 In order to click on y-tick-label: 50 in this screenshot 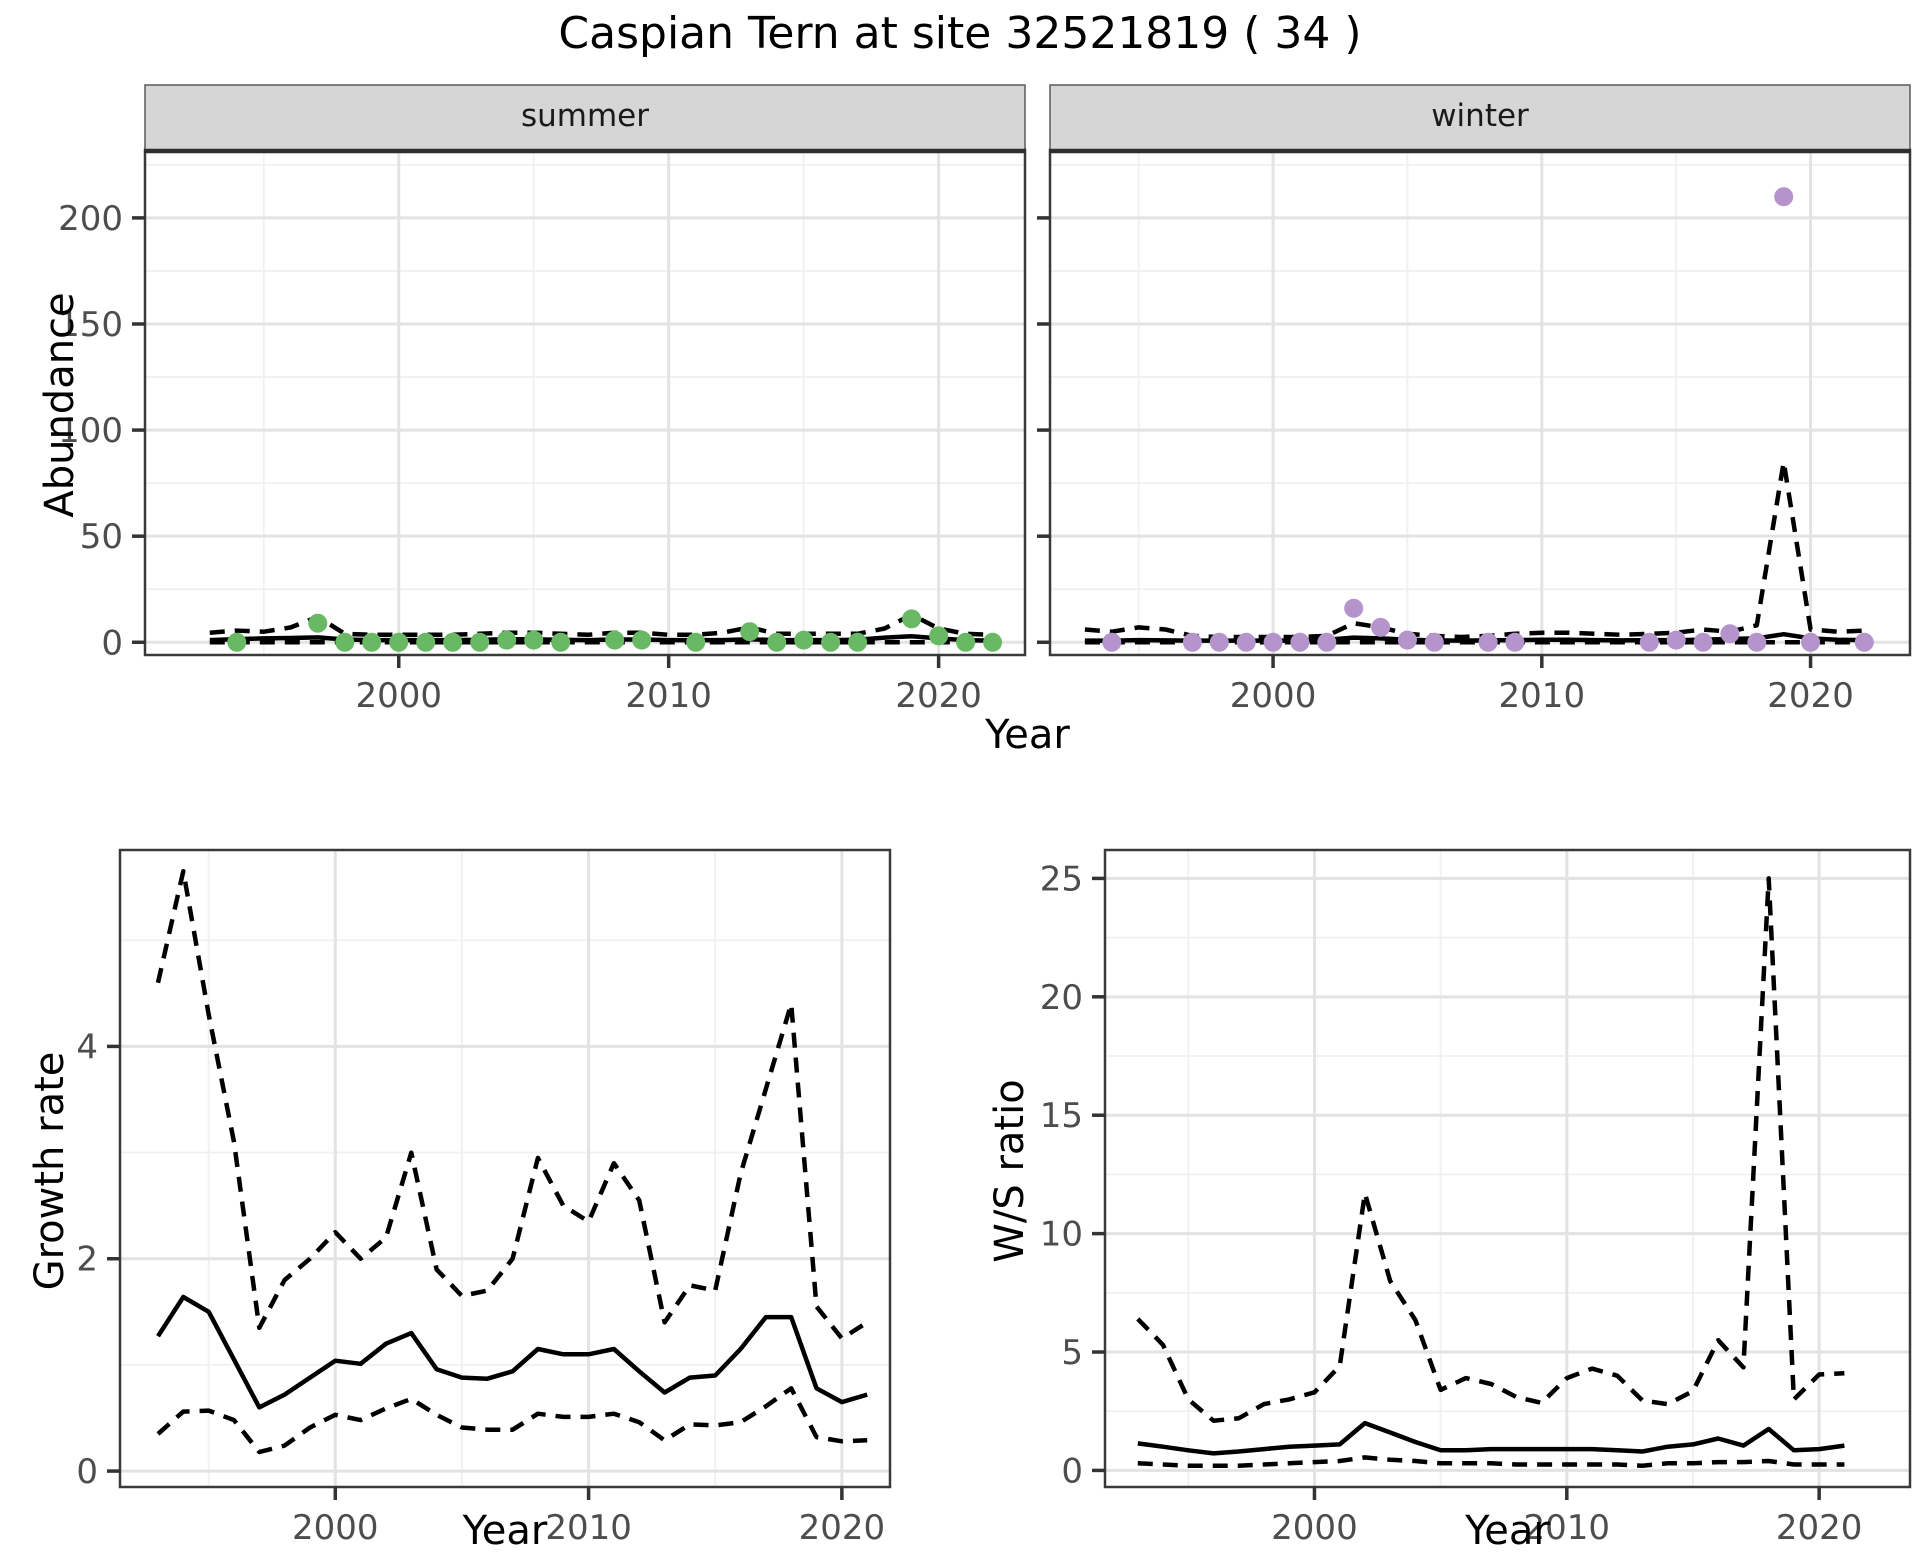, I will do `click(101, 537)`.